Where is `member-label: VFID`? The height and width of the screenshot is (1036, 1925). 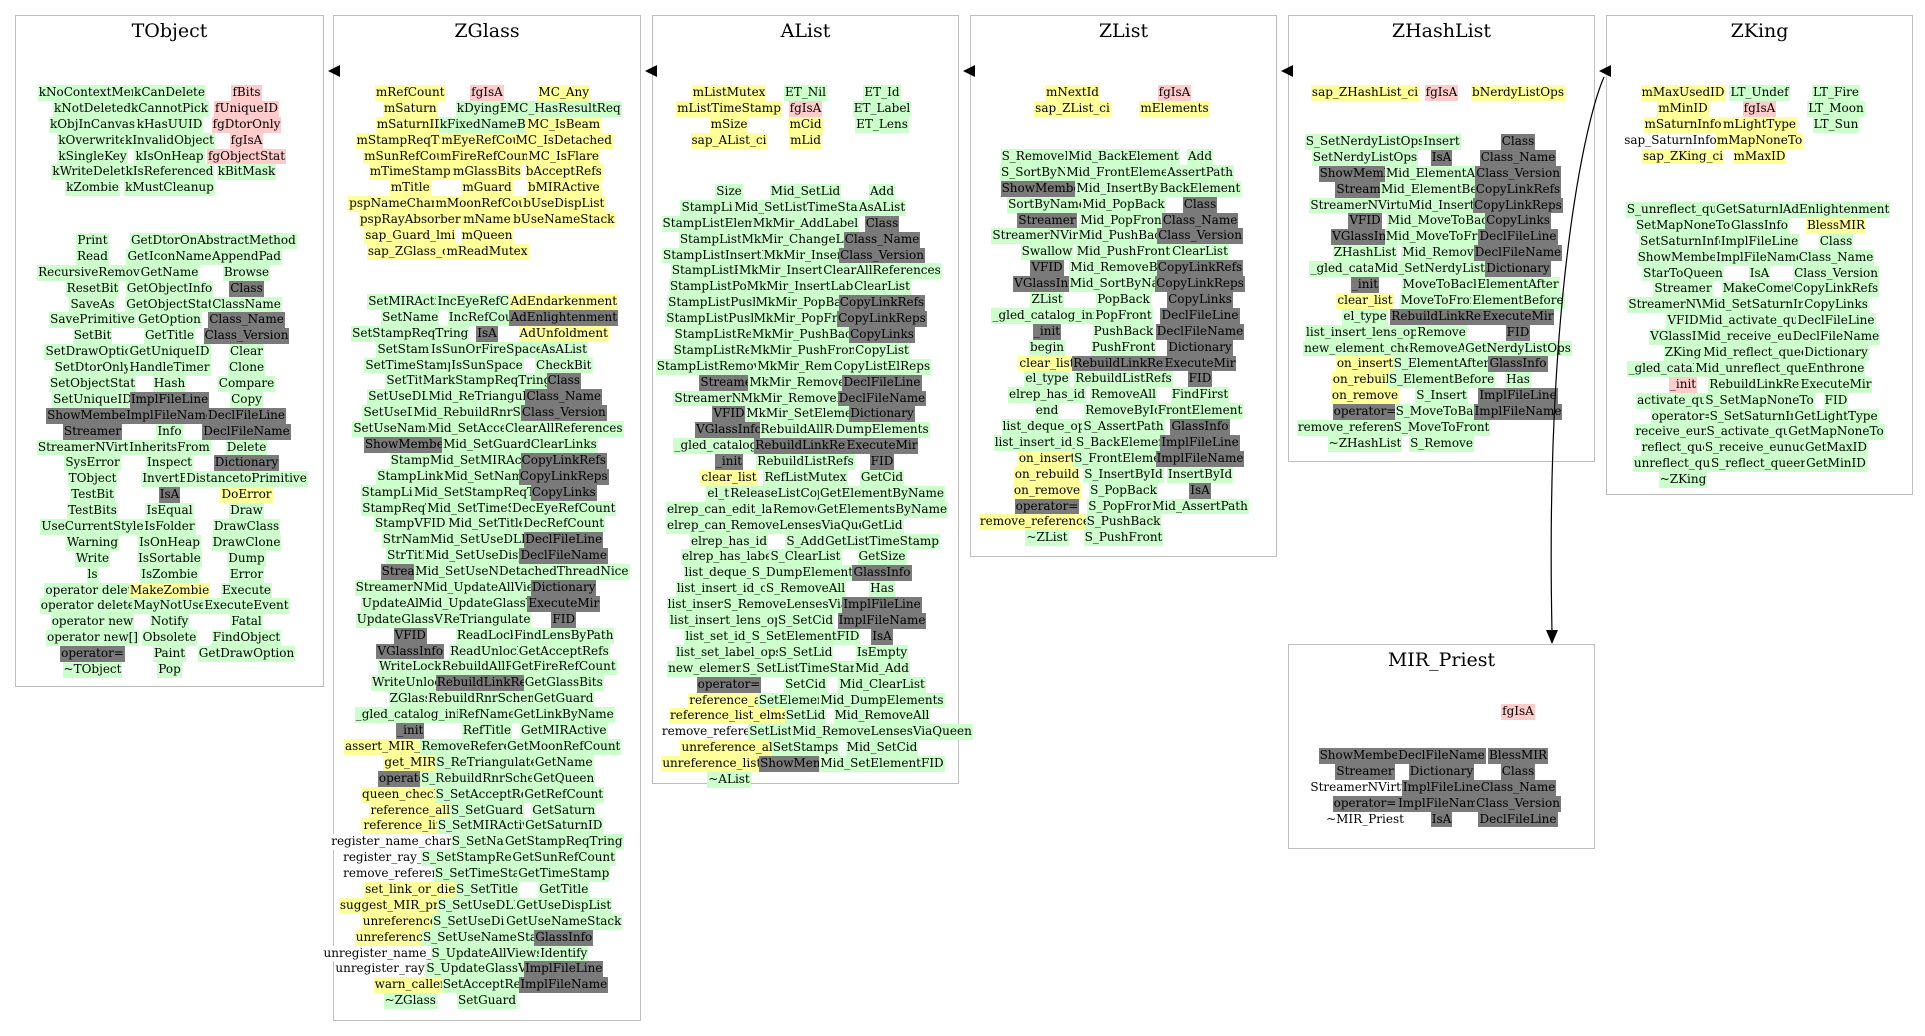
member-label: VFID is located at coordinates (729, 414).